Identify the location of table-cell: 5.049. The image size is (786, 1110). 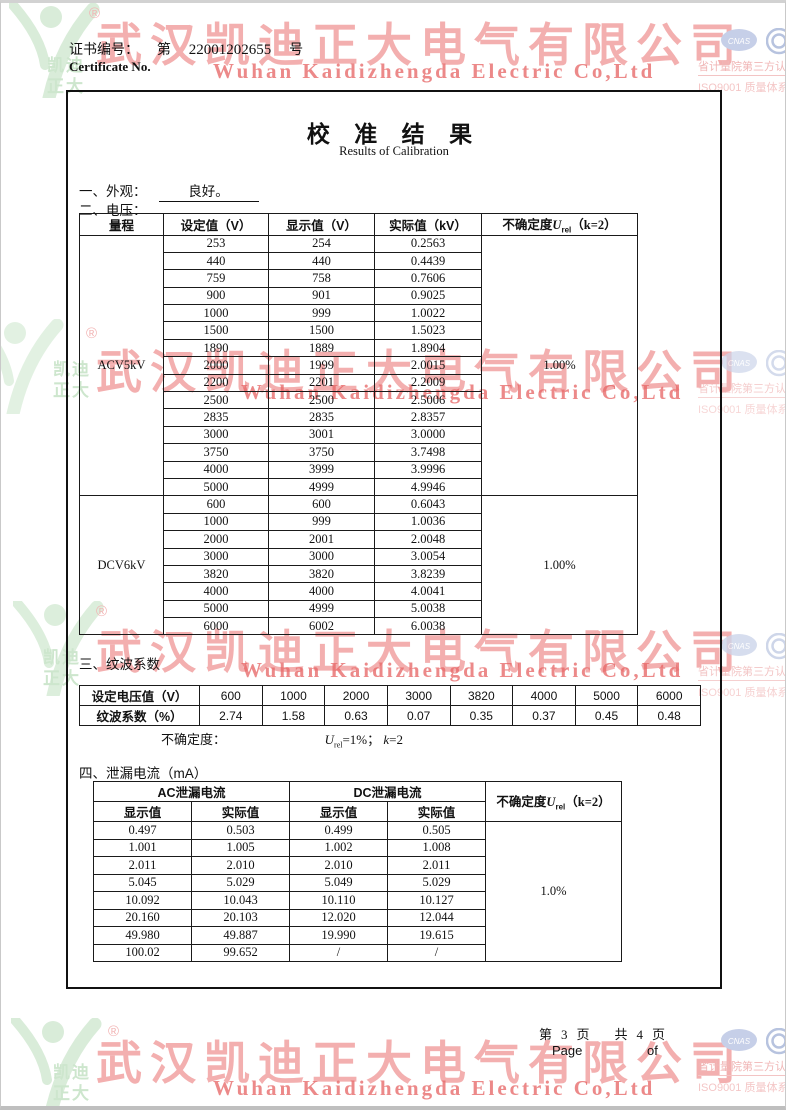
(338, 882).